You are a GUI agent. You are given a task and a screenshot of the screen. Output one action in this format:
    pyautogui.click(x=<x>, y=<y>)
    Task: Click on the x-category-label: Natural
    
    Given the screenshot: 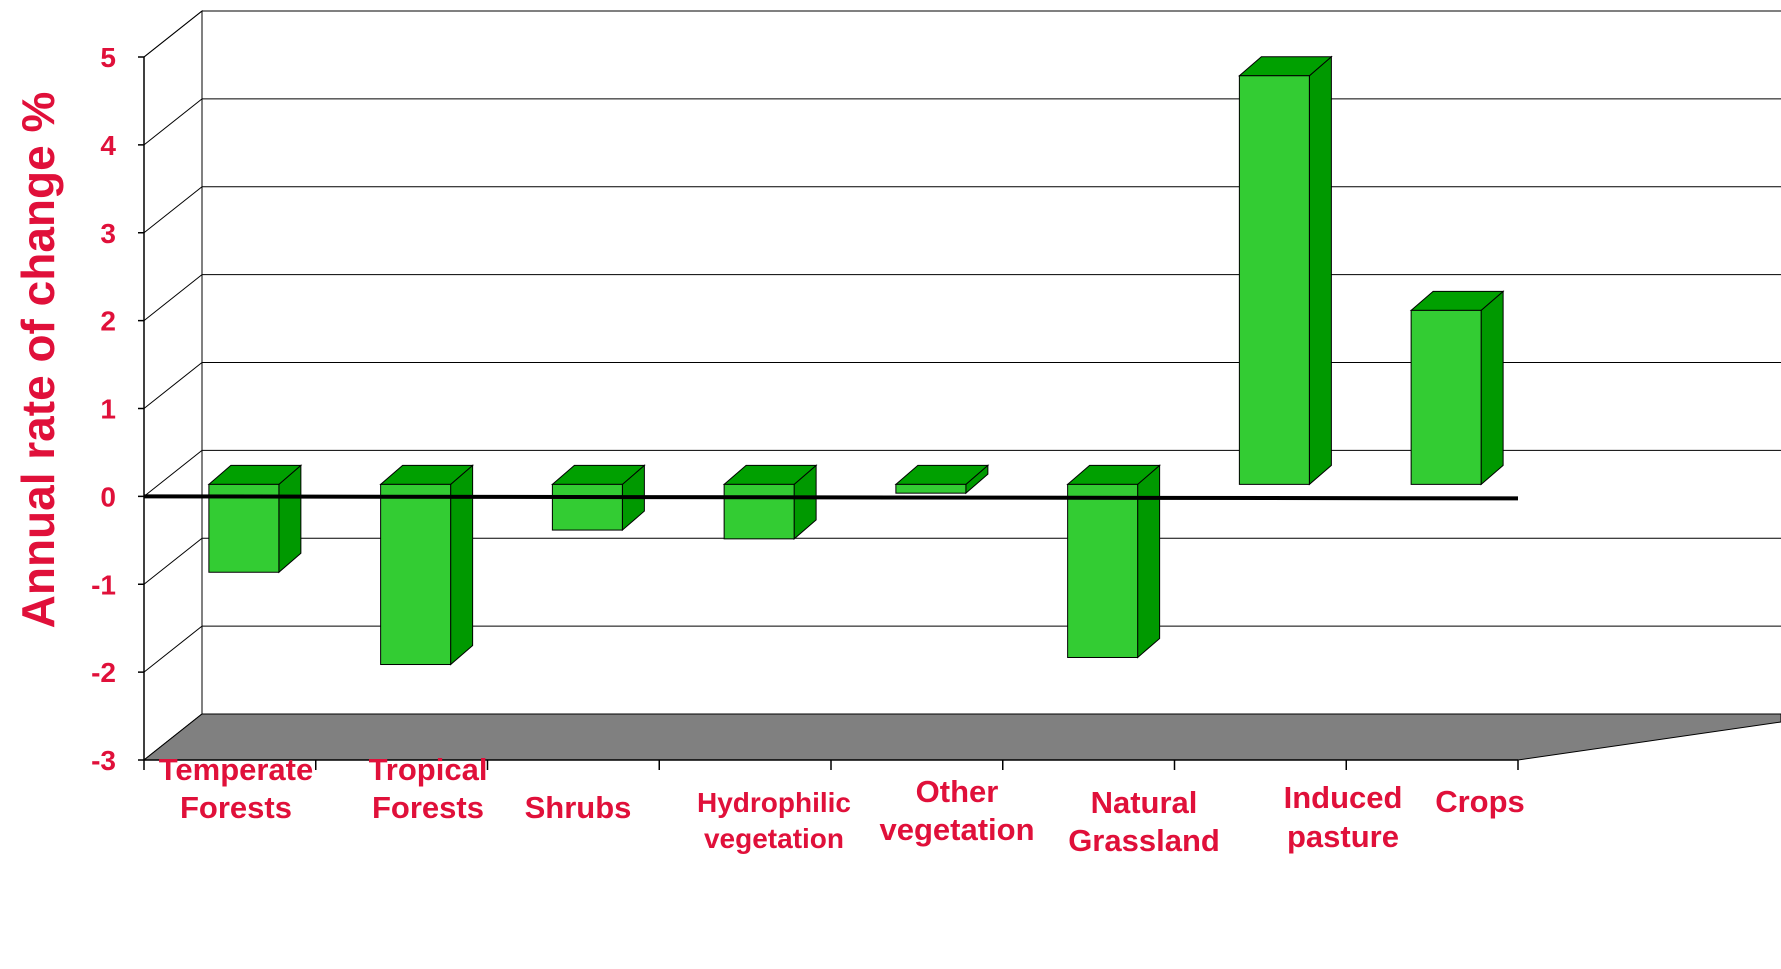 What is the action you would take?
    pyautogui.click(x=1144, y=802)
    